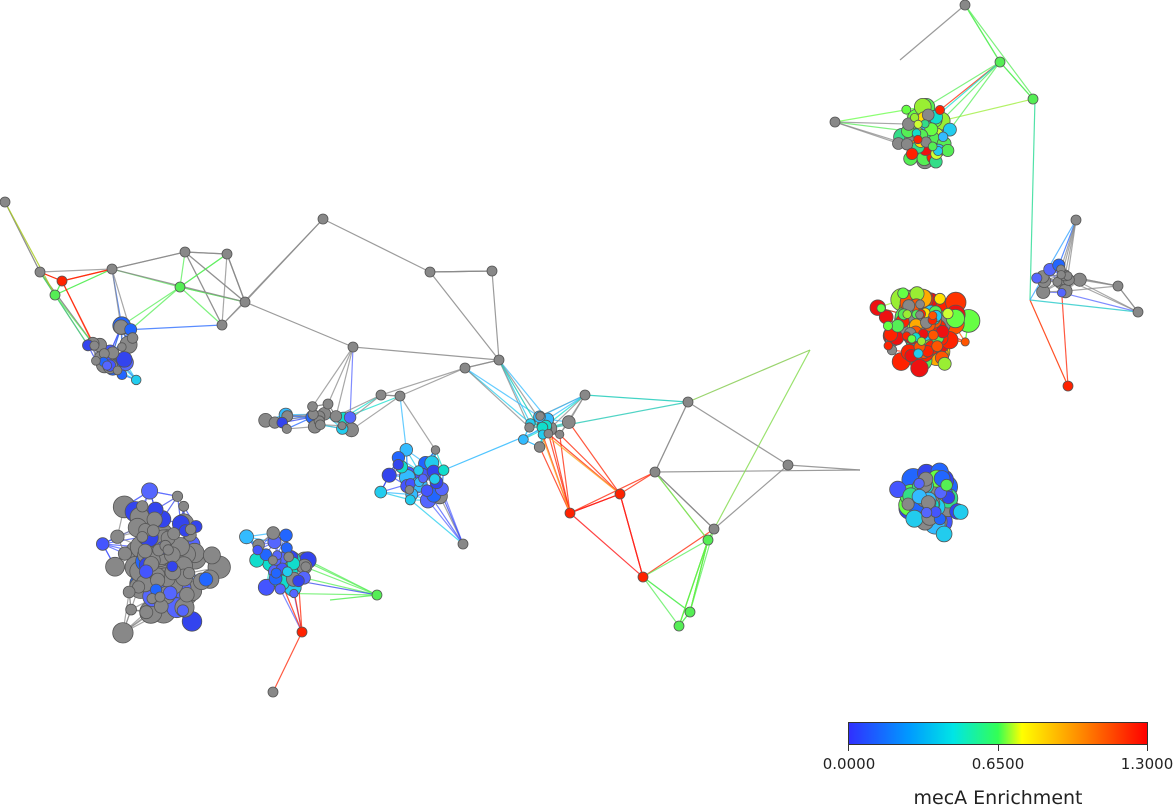 The height and width of the screenshot is (809, 1175). What do you see at coordinates (998, 764) in the screenshot?
I see `colorbar-tick-label-mid: 0.6500` at bounding box center [998, 764].